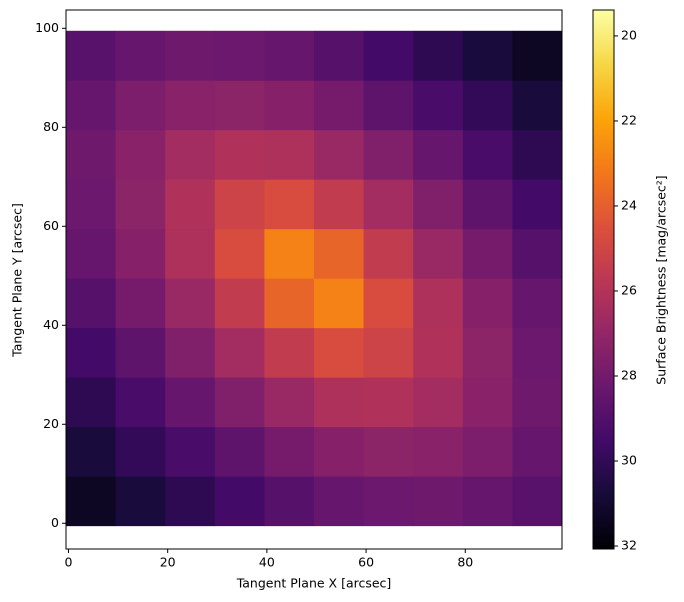 The image size is (684, 602). What do you see at coordinates (603, 279) in the screenshot?
I see `colorbar` at bounding box center [603, 279].